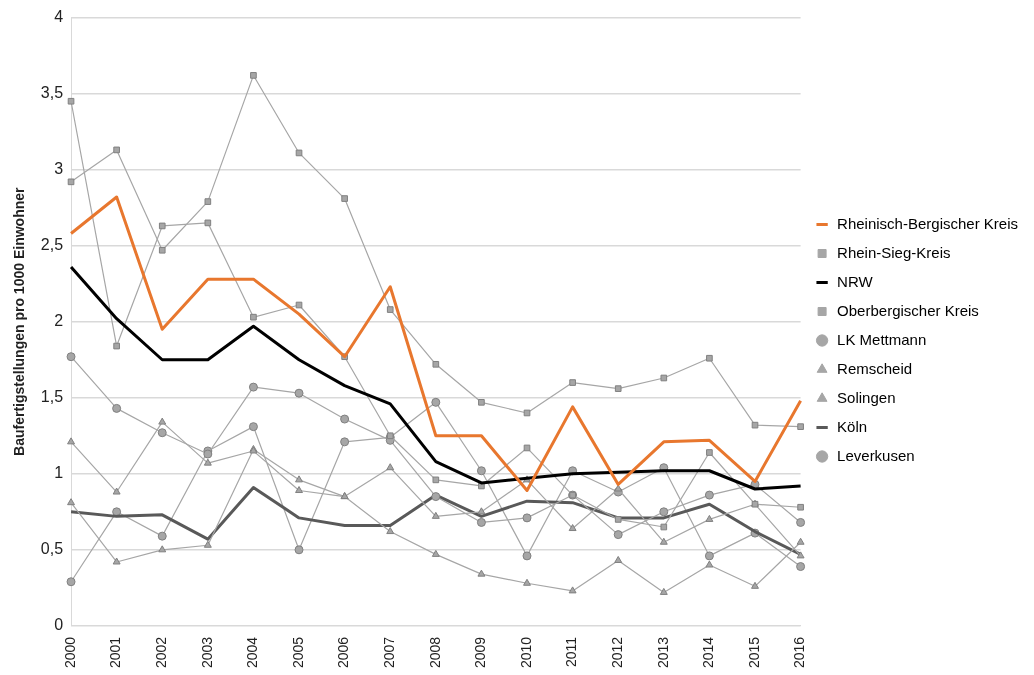  Describe the element at coordinates (882, 339) in the screenshot. I see `legend-label: LK Mettmann` at that location.